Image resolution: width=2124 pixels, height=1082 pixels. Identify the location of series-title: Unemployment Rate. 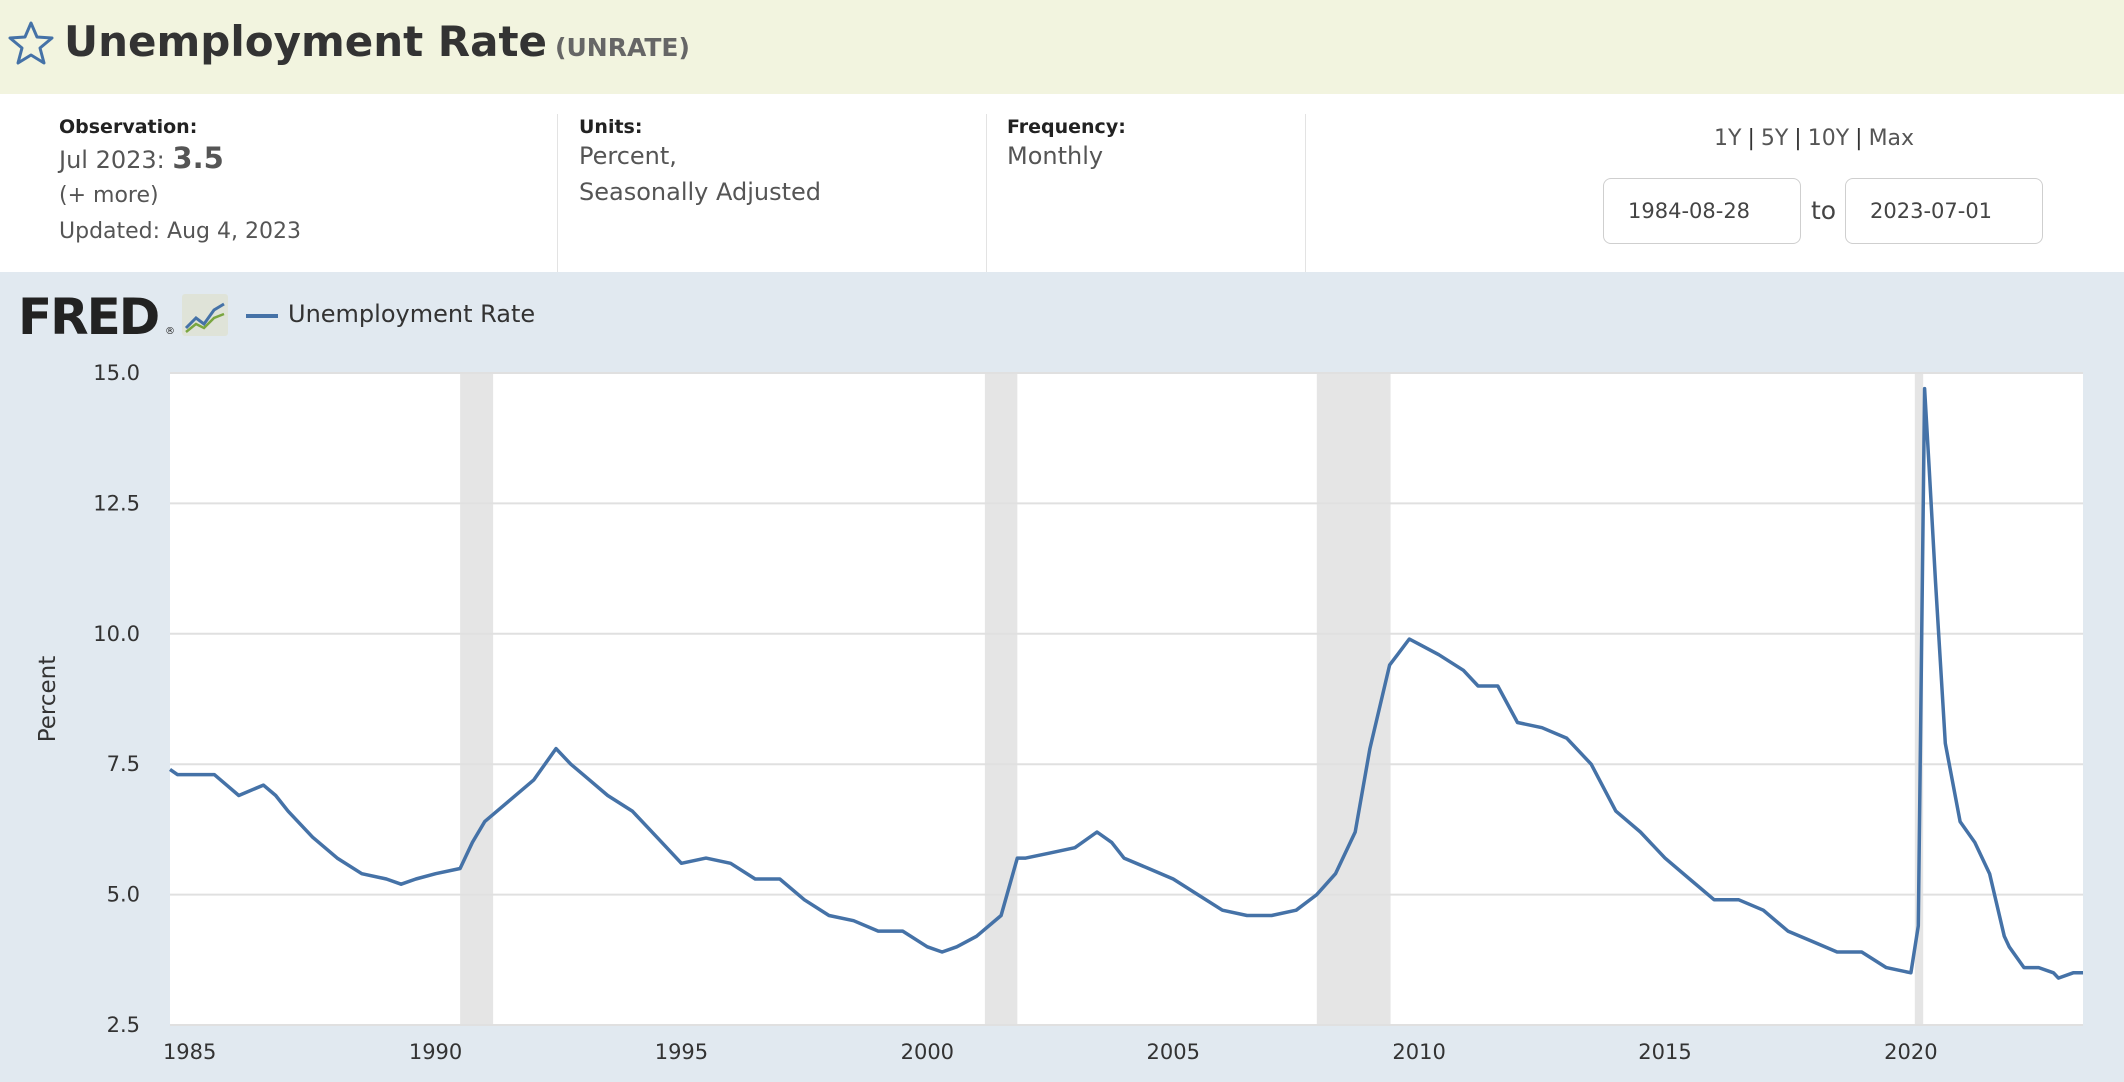
(306, 41).